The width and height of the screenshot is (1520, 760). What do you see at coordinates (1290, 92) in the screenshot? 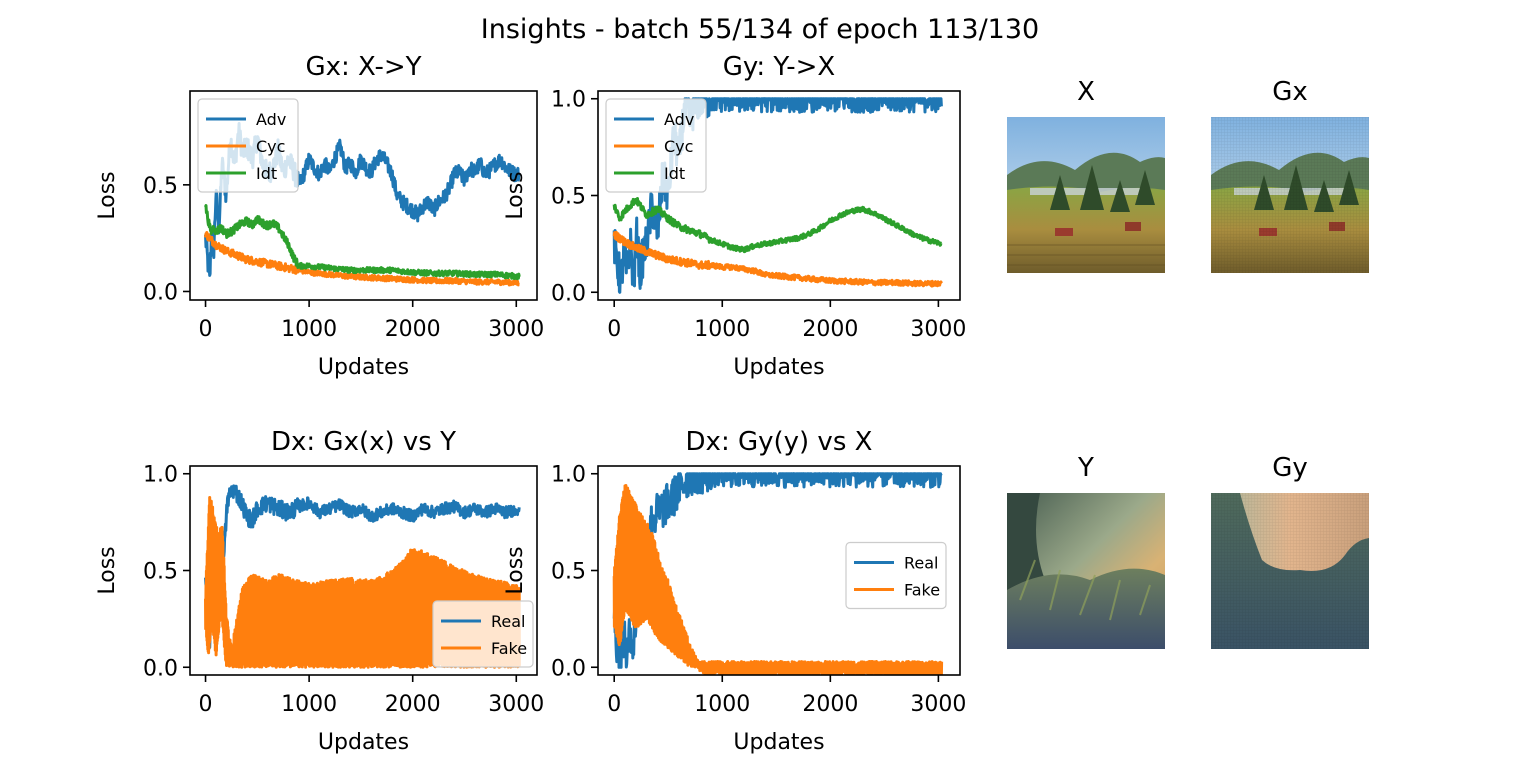
I see `image-title-gx: Gx` at bounding box center [1290, 92].